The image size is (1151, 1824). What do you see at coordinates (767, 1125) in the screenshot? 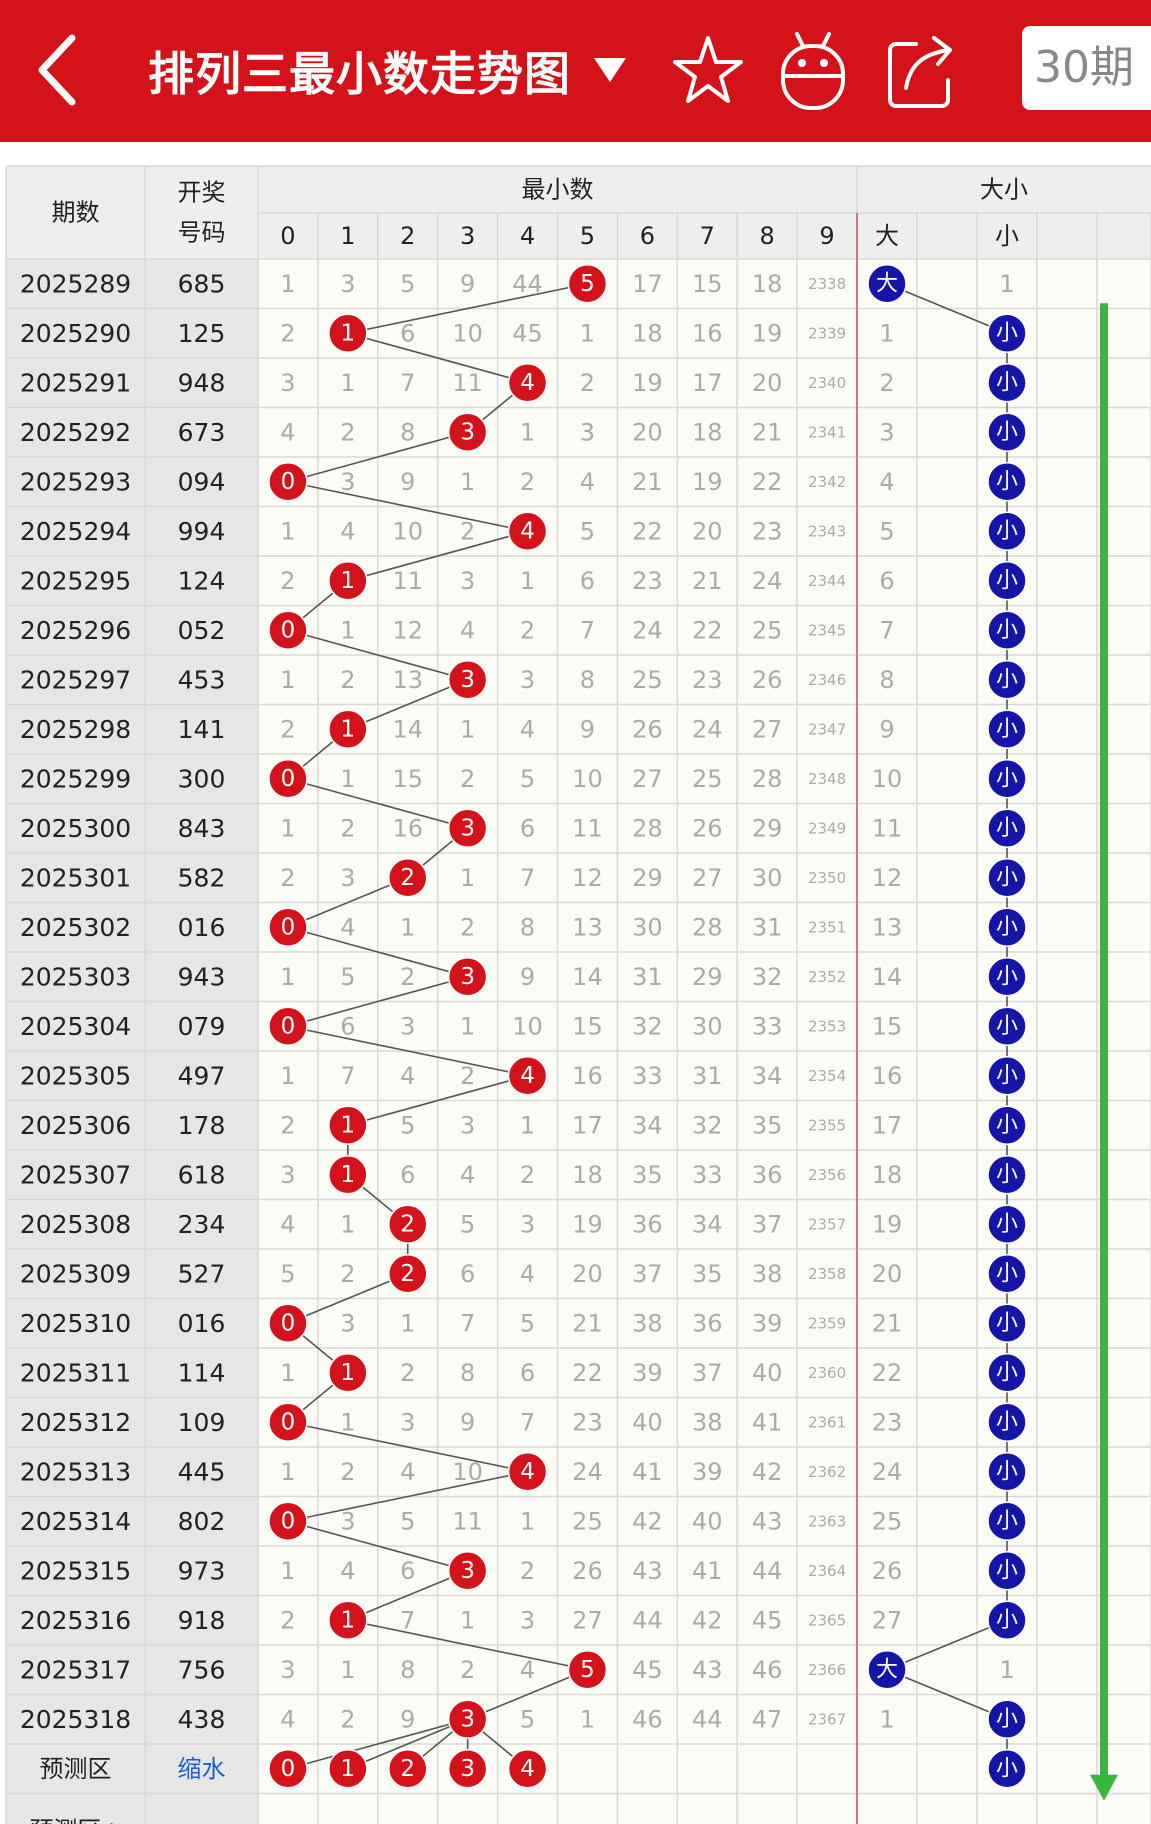
I see `miss-count: 35` at bounding box center [767, 1125].